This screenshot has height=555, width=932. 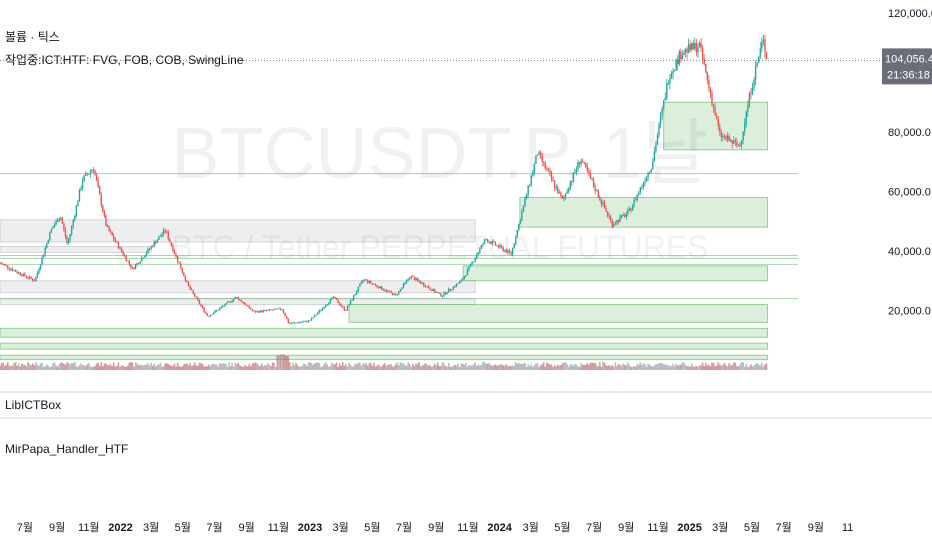 I want to click on pane3-title: MirPapa_Handler_HTF, so click(x=67, y=449).